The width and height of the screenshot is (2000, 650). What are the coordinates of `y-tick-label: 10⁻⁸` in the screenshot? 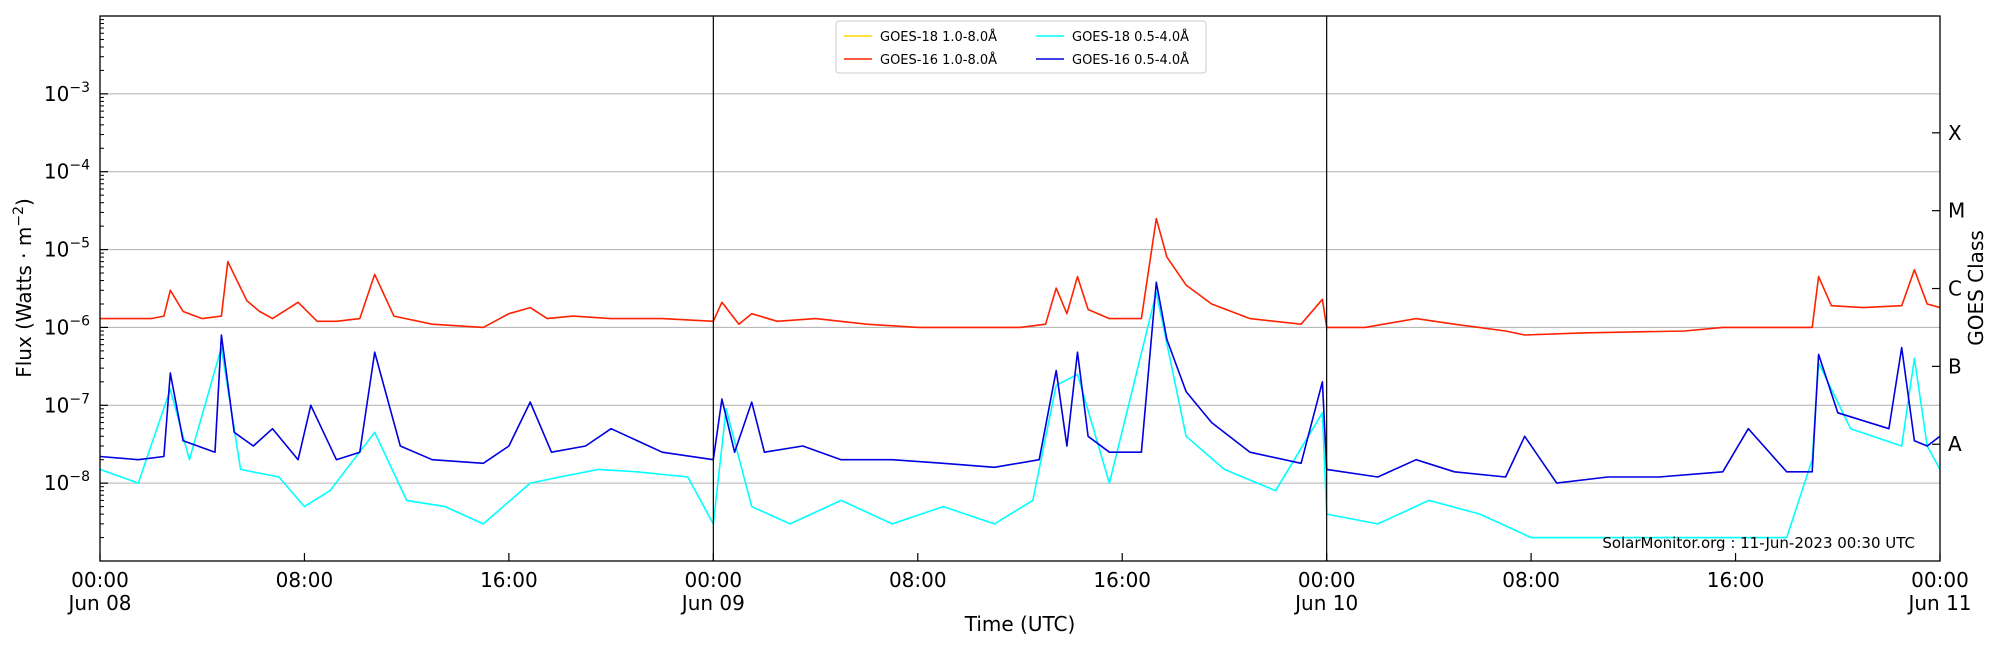 It's located at (67, 482).